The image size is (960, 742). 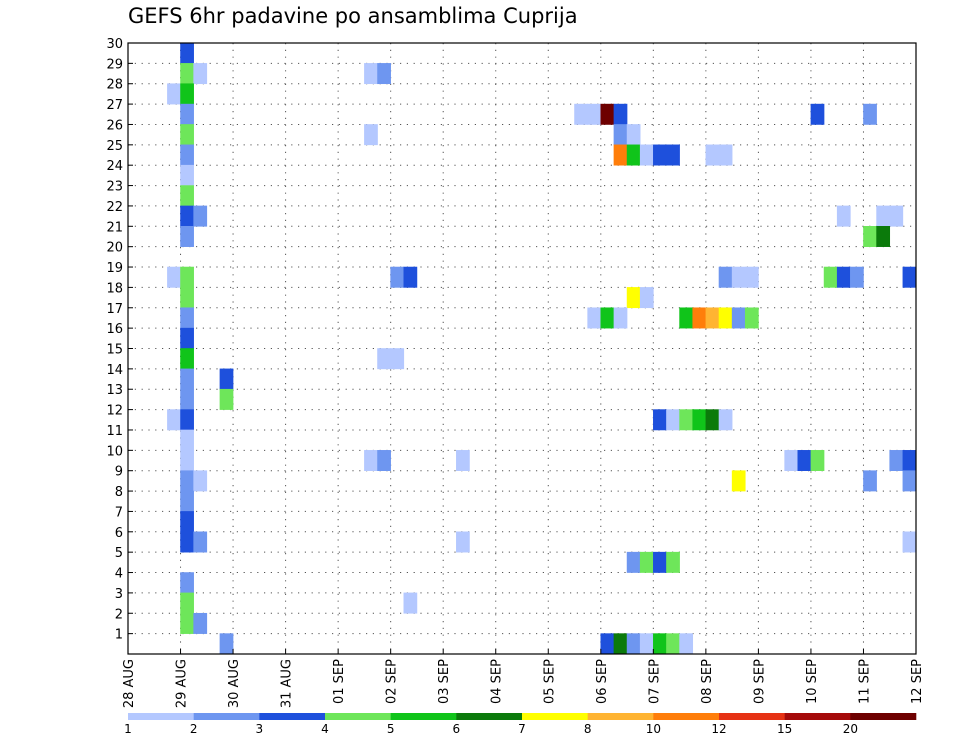 What do you see at coordinates (119, 594) in the screenshot?
I see `y-tick-label: 3` at bounding box center [119, 594].